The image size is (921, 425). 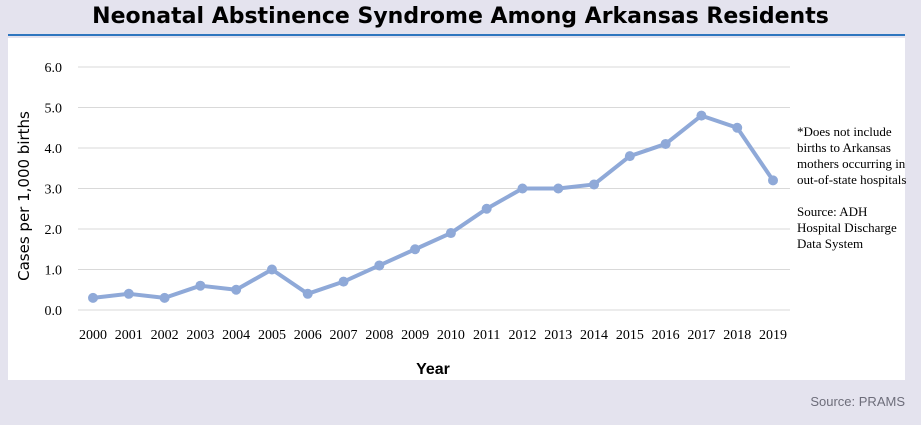 What do you see at coordinates (236, 335) in the screenshot?
I see `x-tick-label: 2004` at bounding box center [236, 335].